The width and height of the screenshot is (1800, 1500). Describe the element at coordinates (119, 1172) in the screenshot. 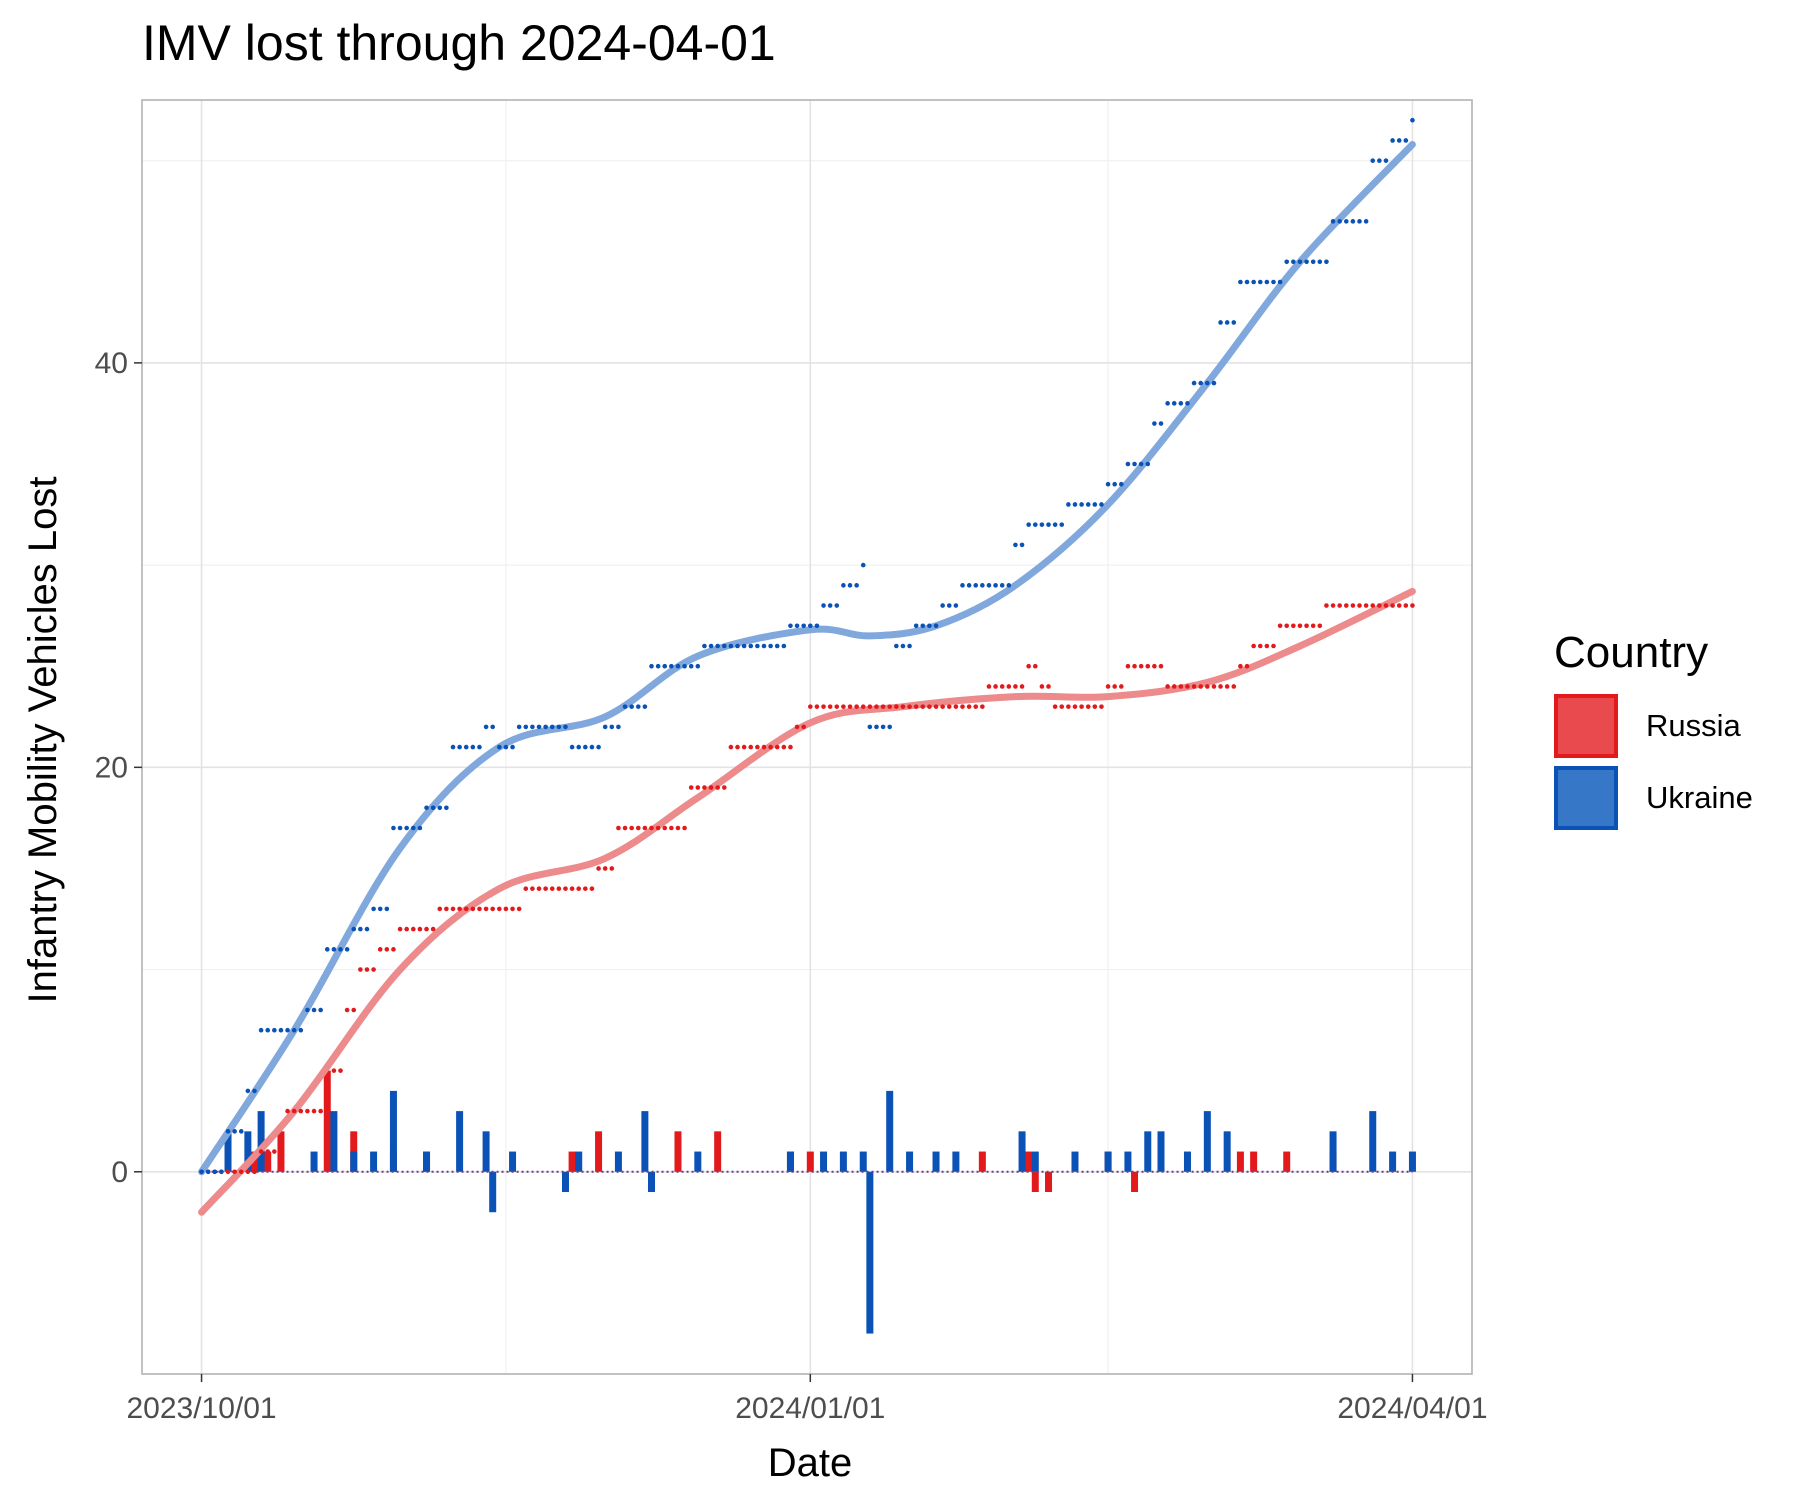

I see `y-tick-label: 0` at that location.